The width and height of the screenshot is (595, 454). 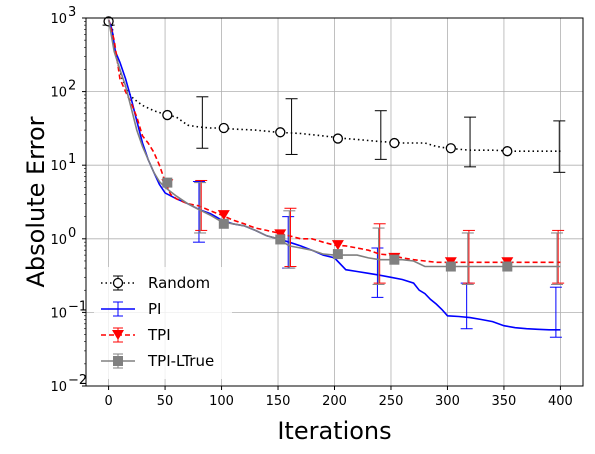 What do you see at coordinates (72, 233) in the screenshot?
I see `y-tick-exponent: 0` at bounding box center [72, 233].